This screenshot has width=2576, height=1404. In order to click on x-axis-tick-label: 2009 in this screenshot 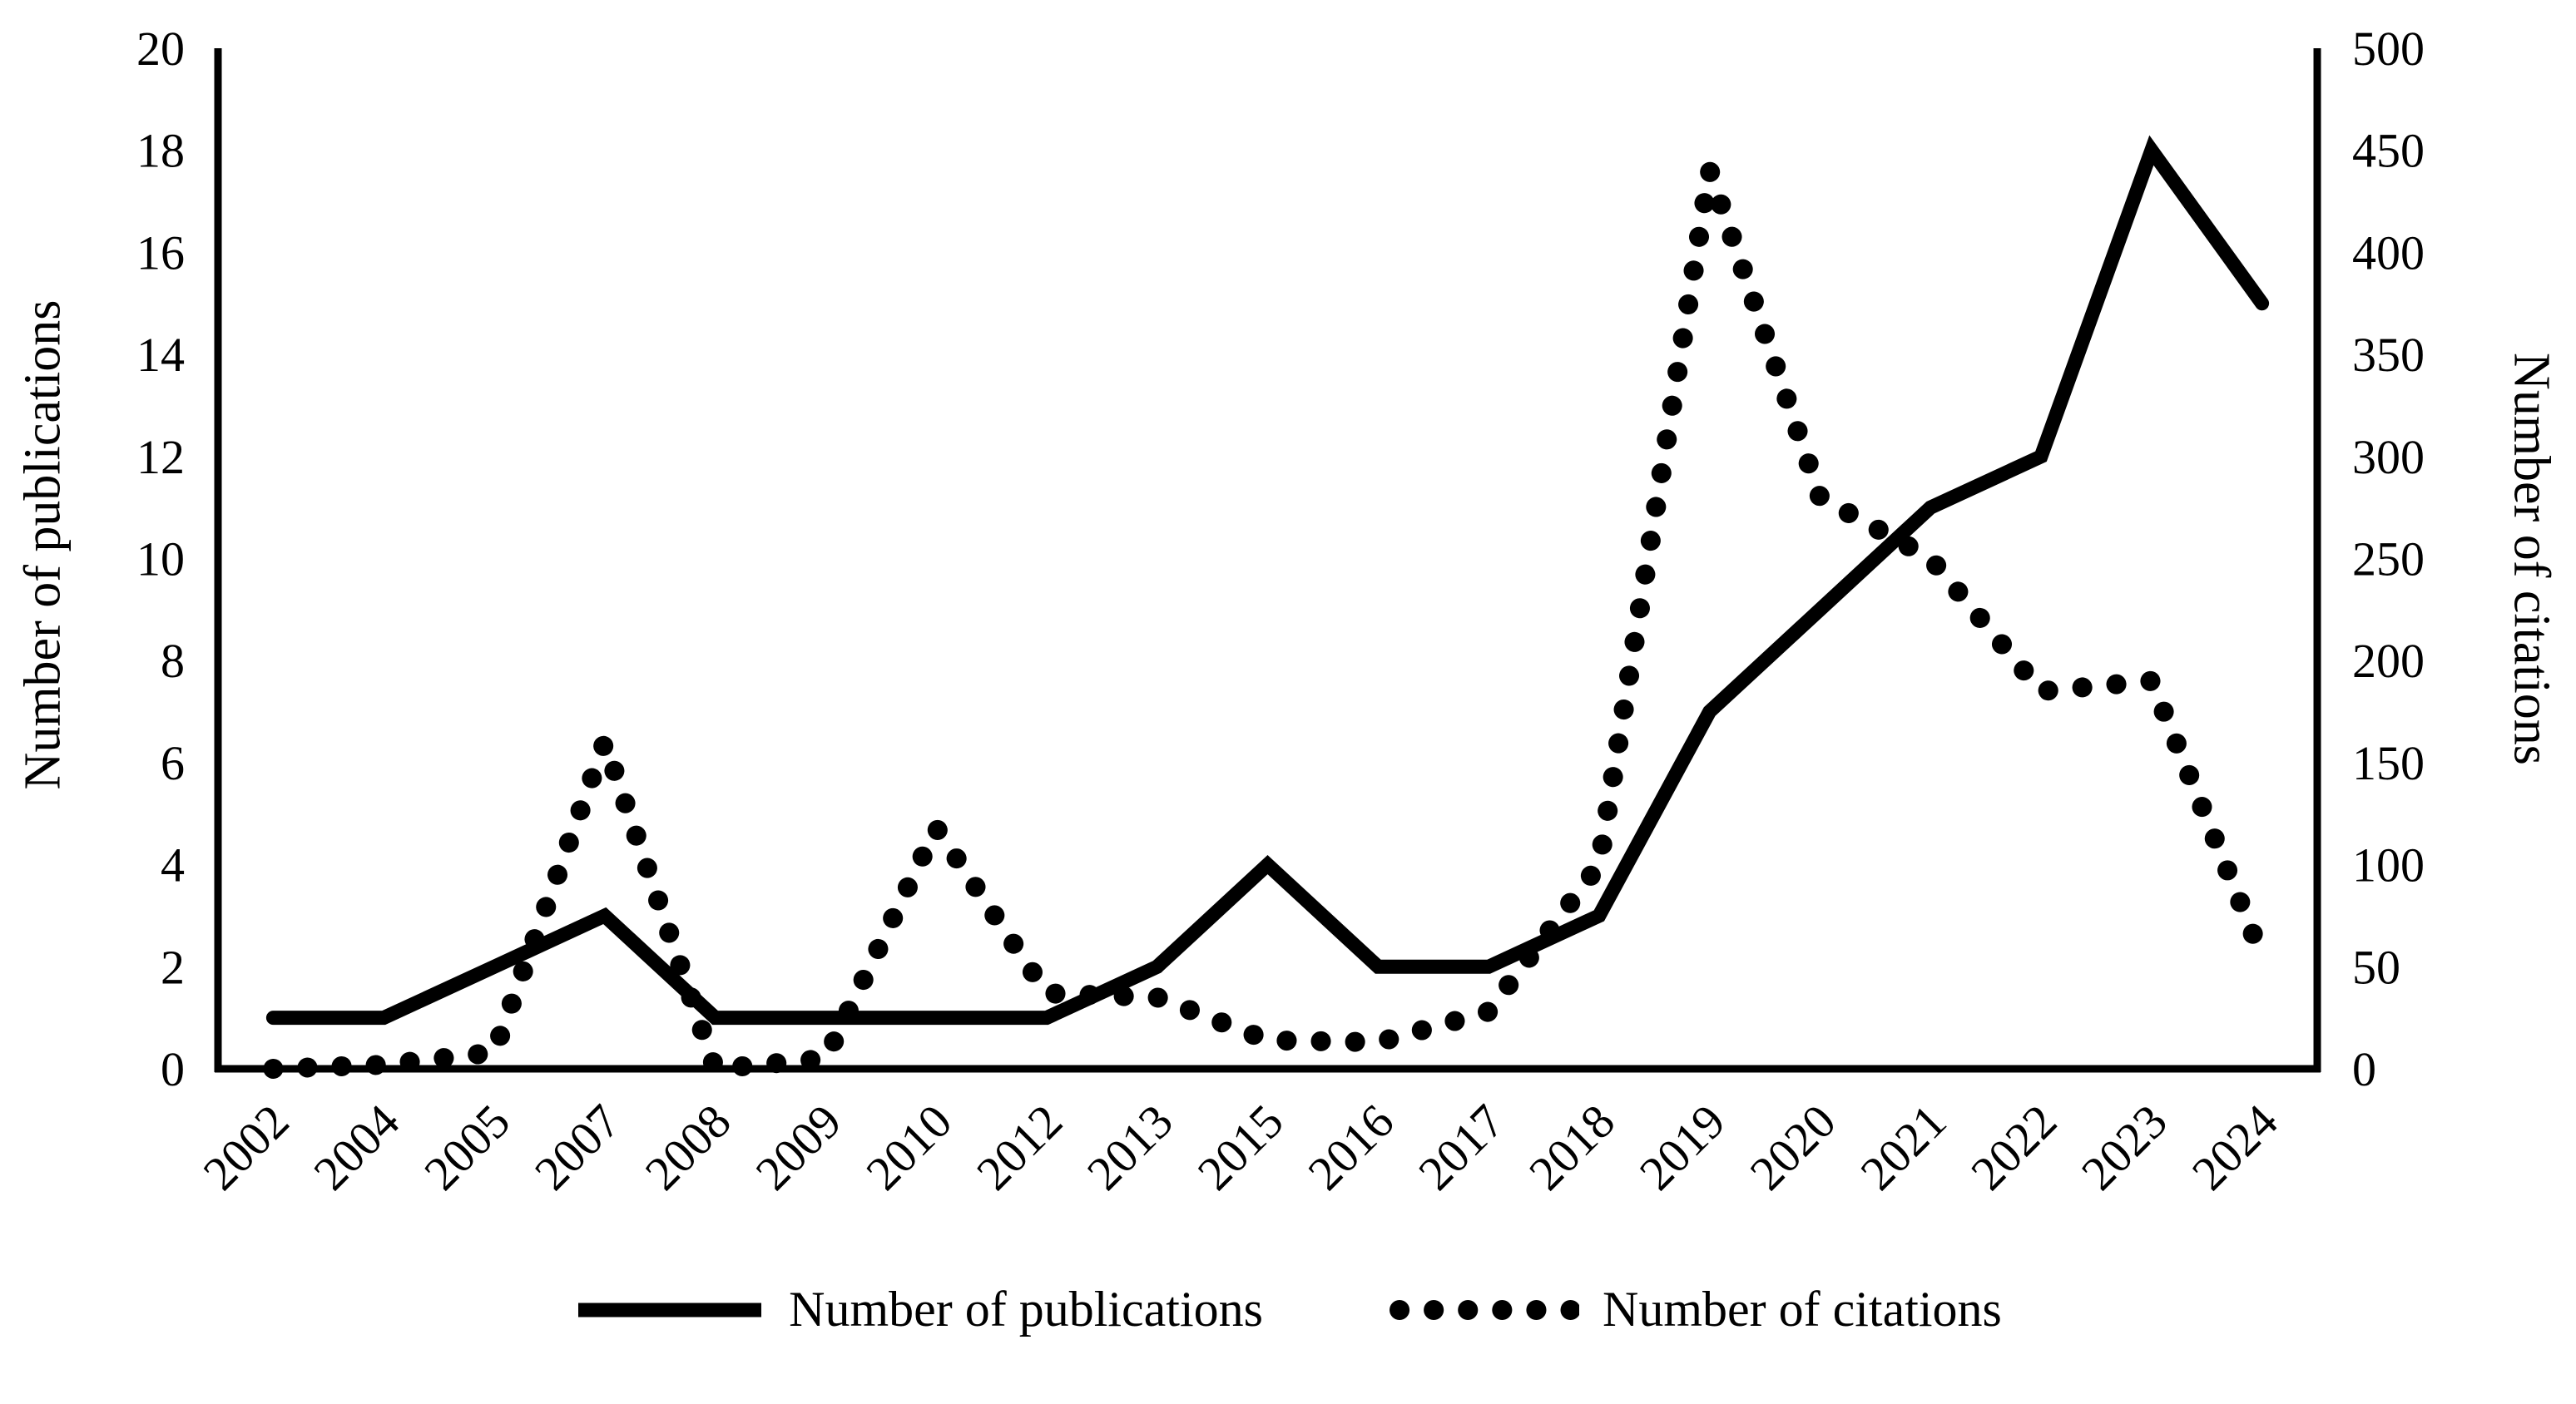, I will do `click(799, 1147)`.